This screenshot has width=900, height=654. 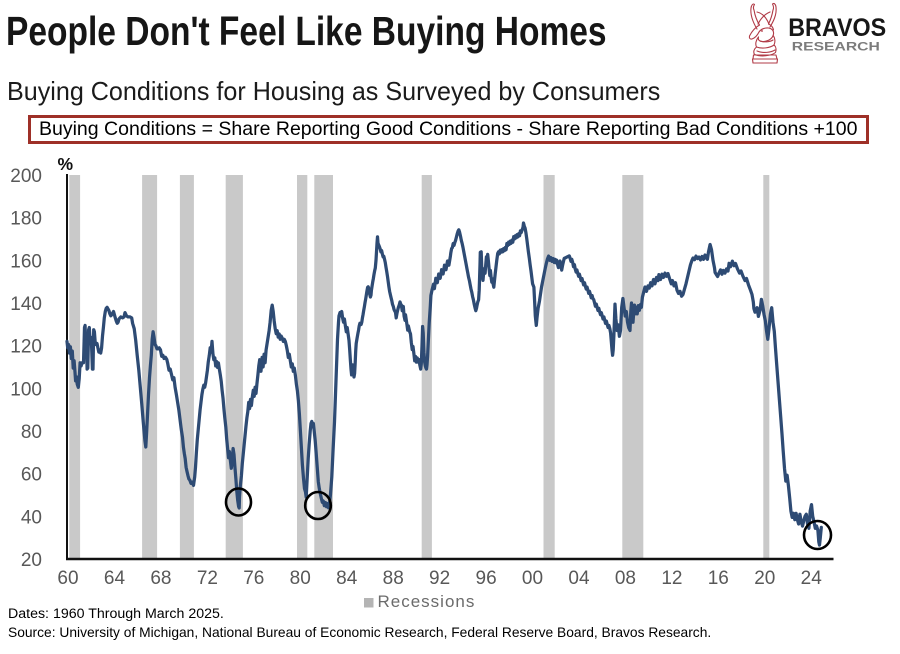 I want to click on svg-text: 12, so click(x=671, y=578).